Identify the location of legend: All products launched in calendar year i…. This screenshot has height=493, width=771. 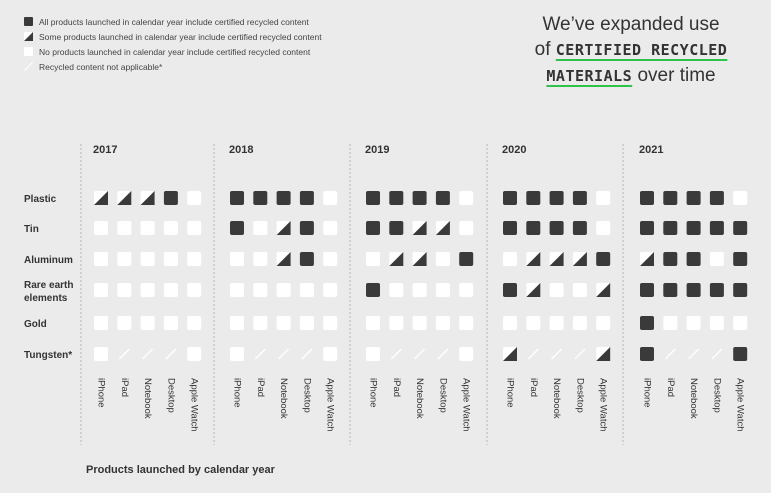
(173, 44).